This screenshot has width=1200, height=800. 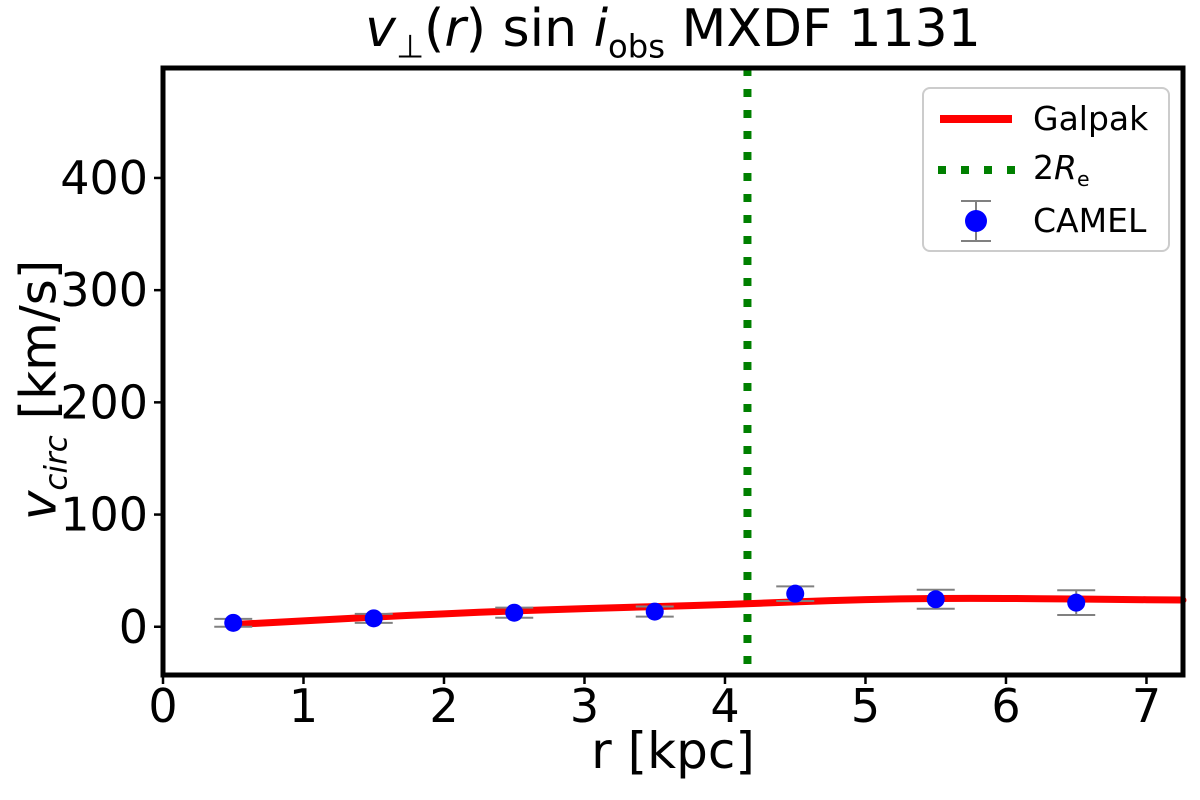 I want to click on camel-marker-swatch, so click(x=976, y=221).